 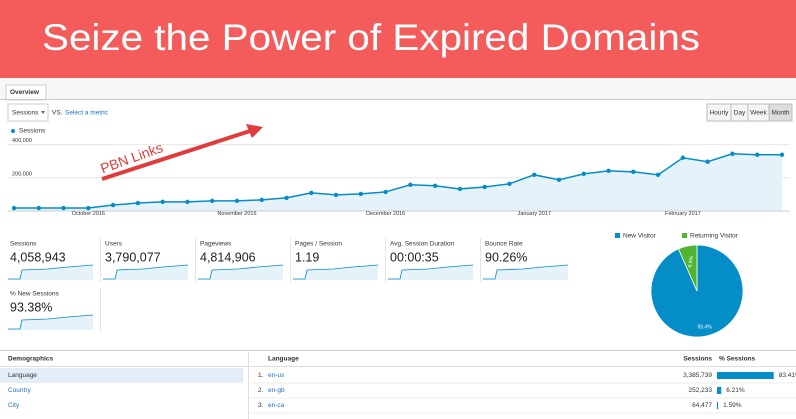 What do you see at coordinates (35, 294) in the screenshot?
I see `metric-label: % New Sessions` at bounding box center [35, 294].